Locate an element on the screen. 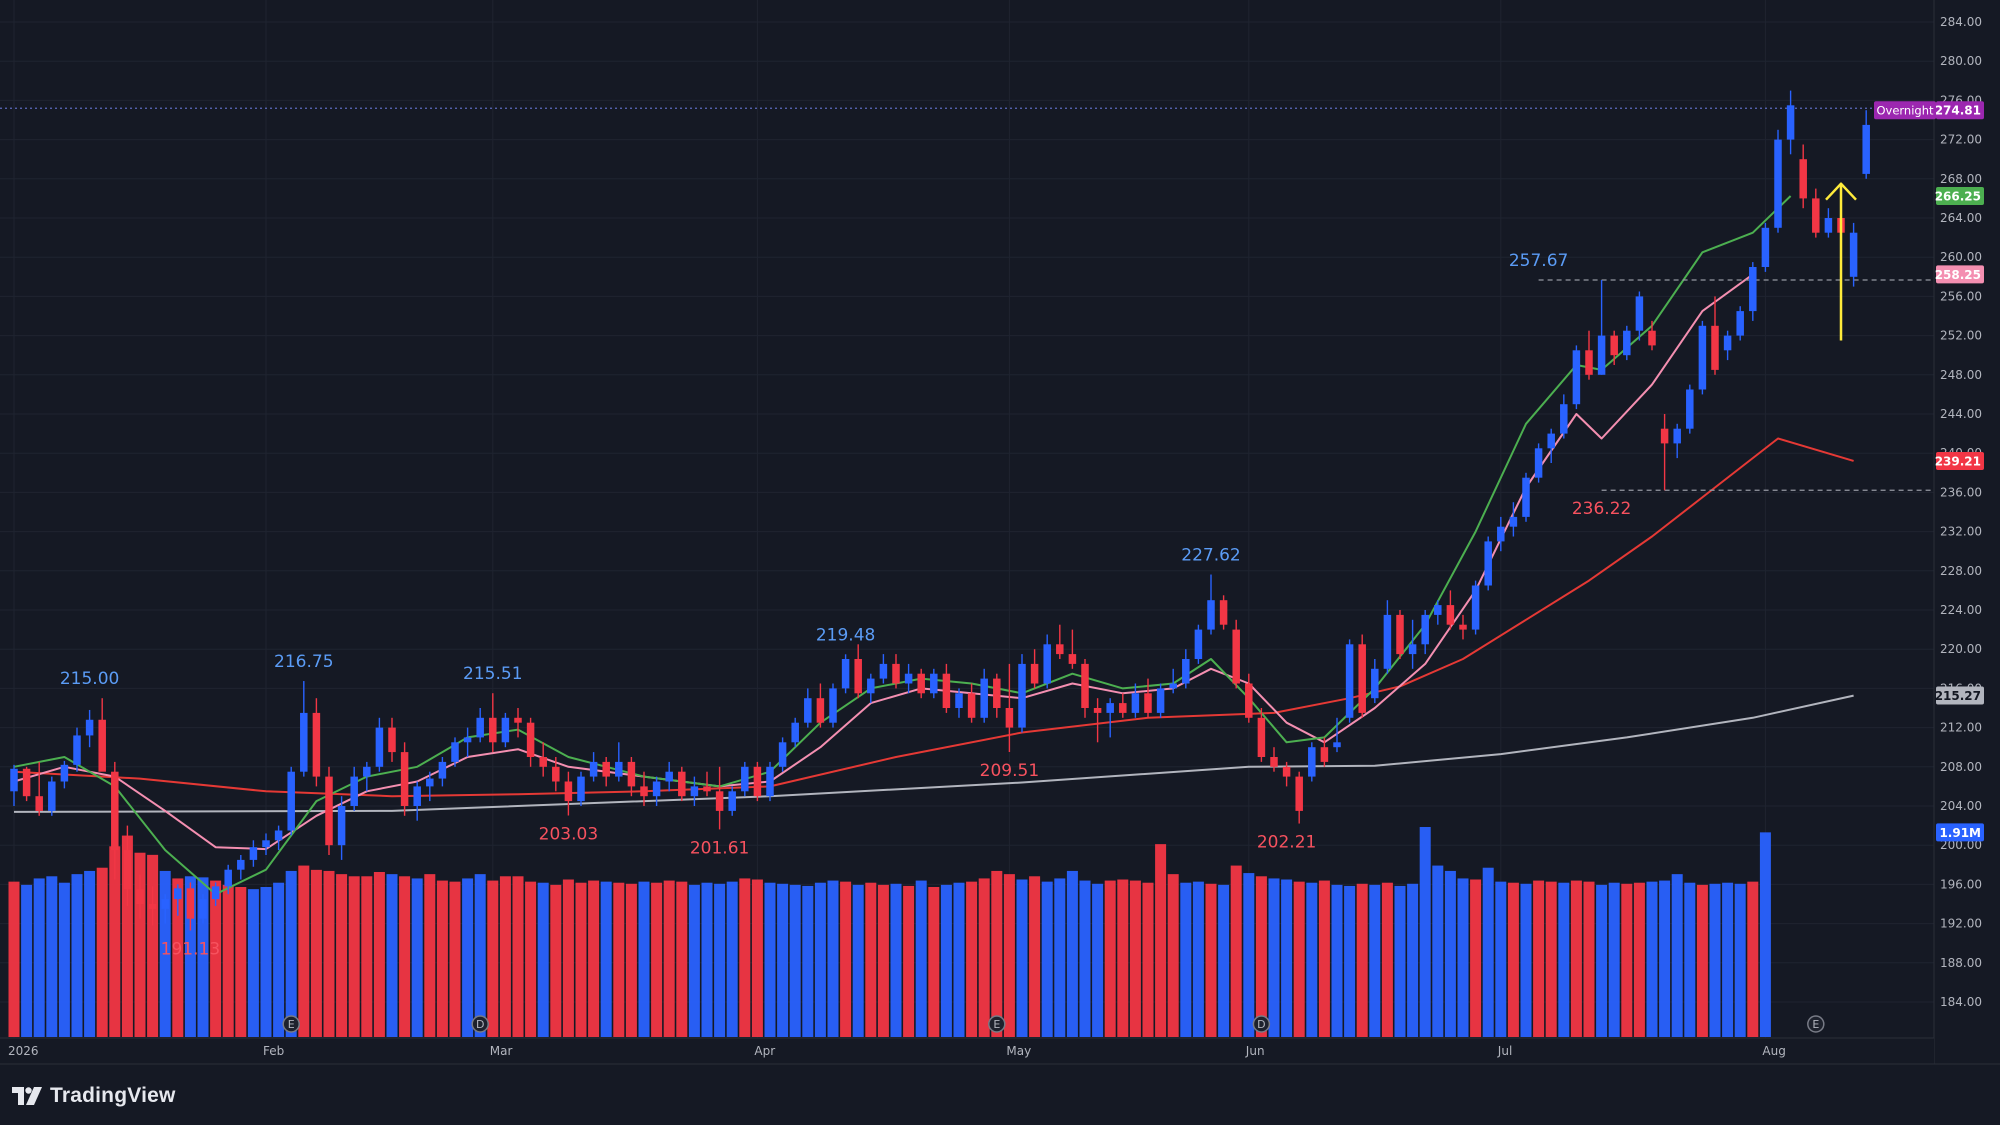 The width and height of the screenshot is (2000, 1125). tradingview-logo: TradingView is located at coordinates (94, 1096).